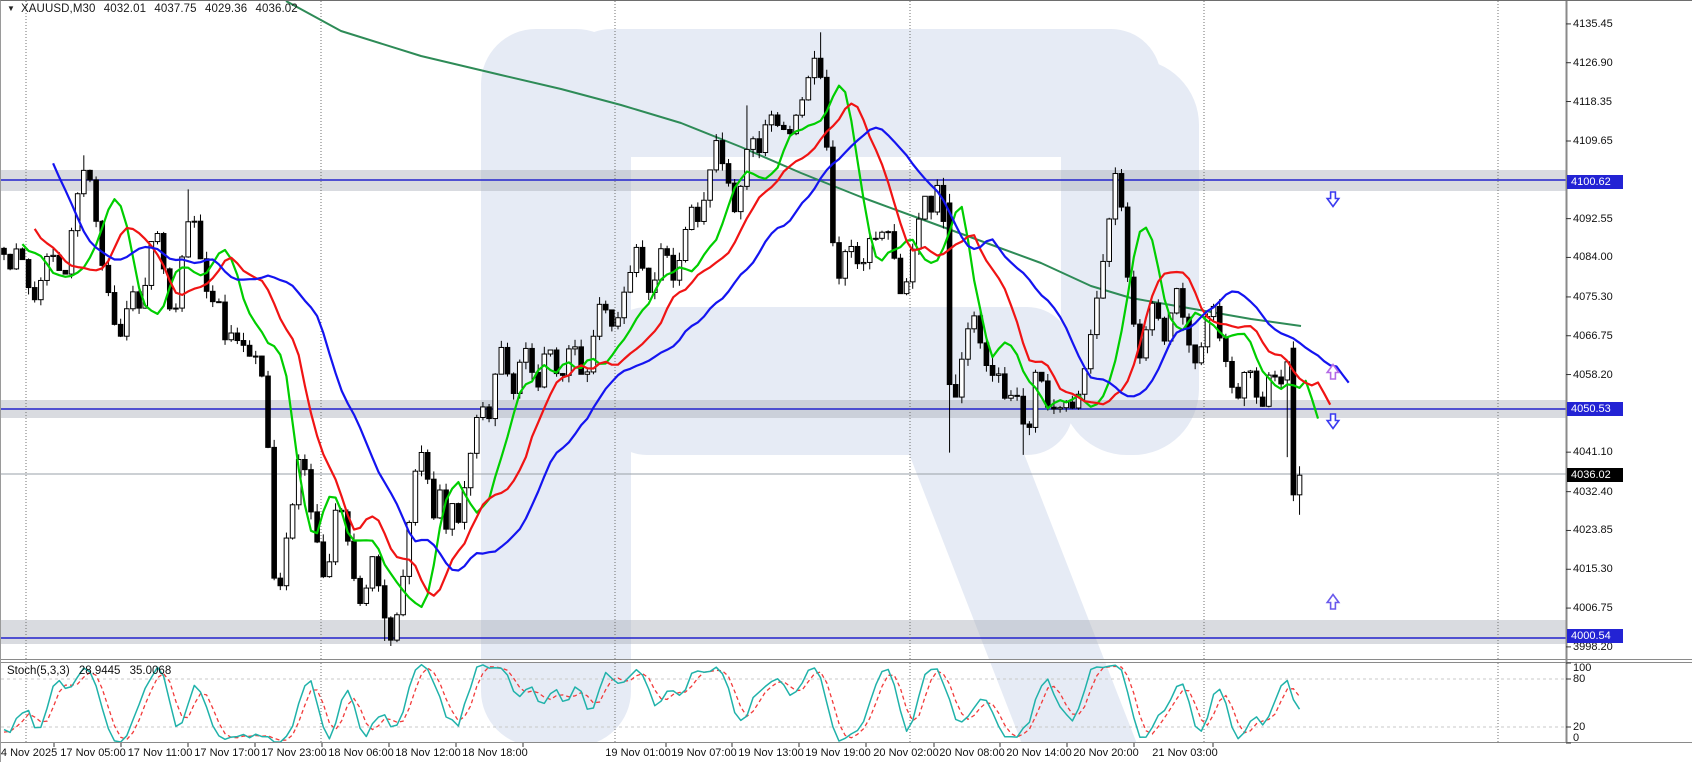 The image size is (1692, 762). I want to click on stoch-level-label: 80, so click(1579, 679).